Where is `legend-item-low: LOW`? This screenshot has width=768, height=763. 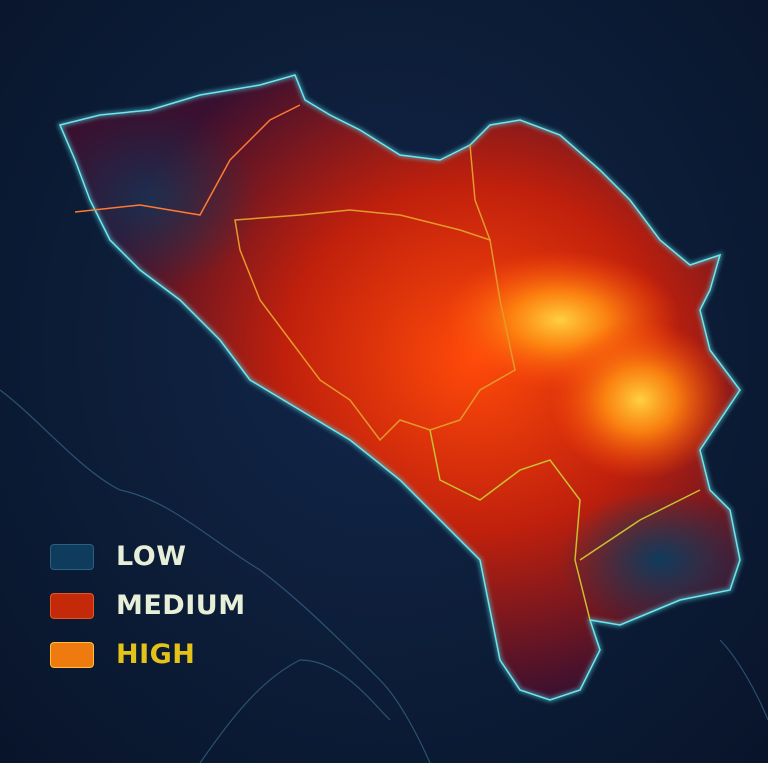
legend-item-low: LOW is located at coordinates (148, 556).